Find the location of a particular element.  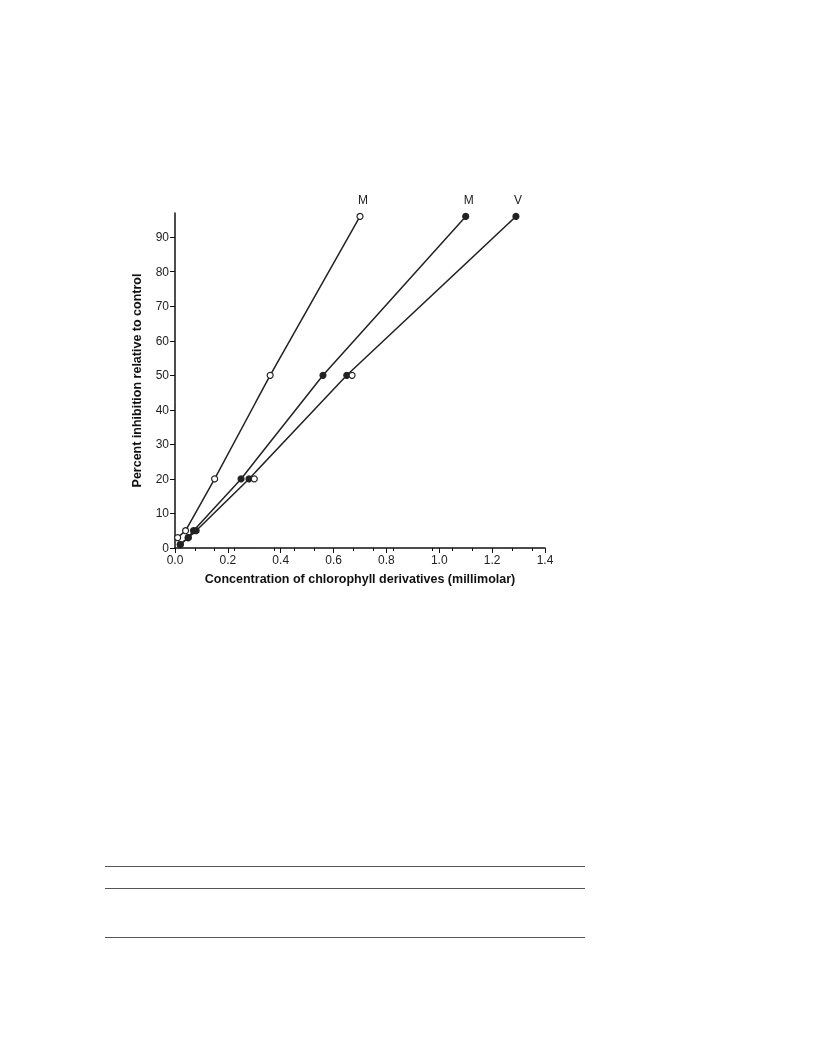

series-label: V is located at coordinates (517, 200).